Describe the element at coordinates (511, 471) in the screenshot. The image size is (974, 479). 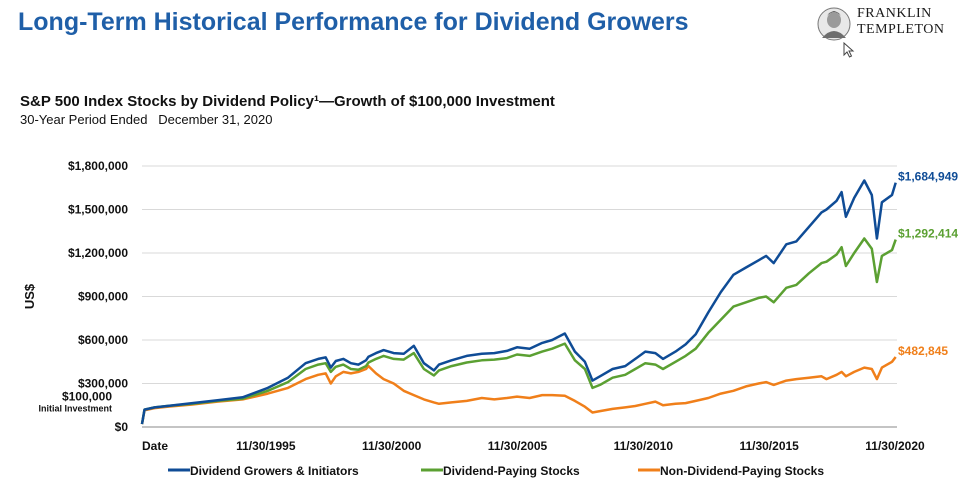
I see `legend-label: Dividend-Paying Stocks` at that location.